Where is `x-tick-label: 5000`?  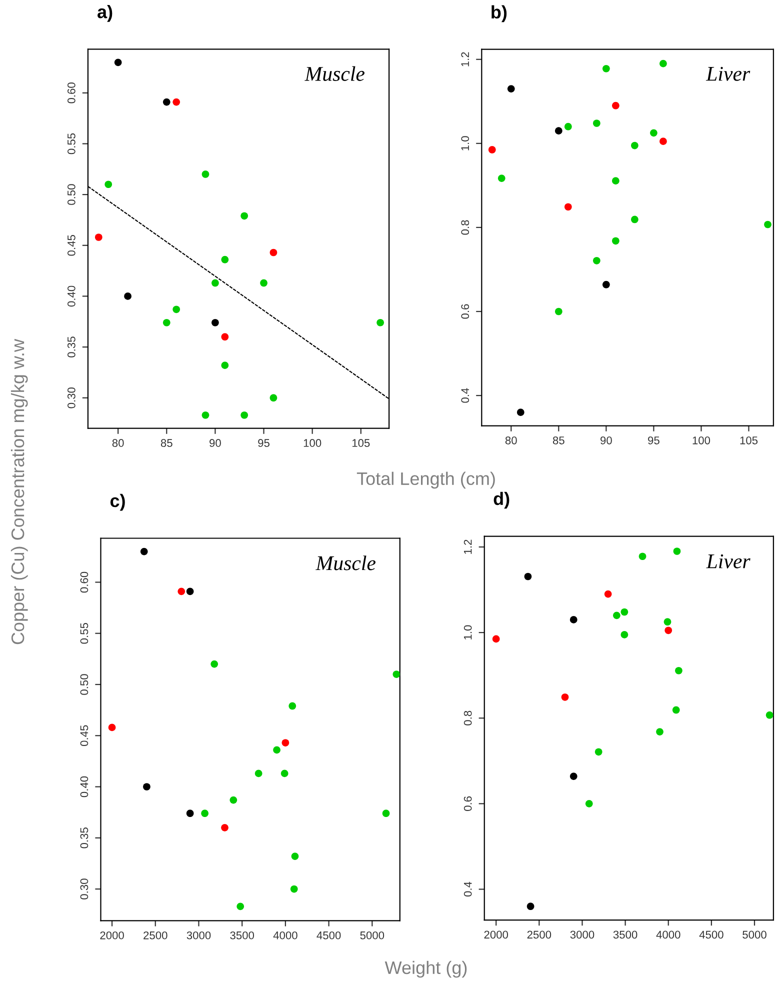 x-tick-label: 5000 is located at coordinates (372, 935).